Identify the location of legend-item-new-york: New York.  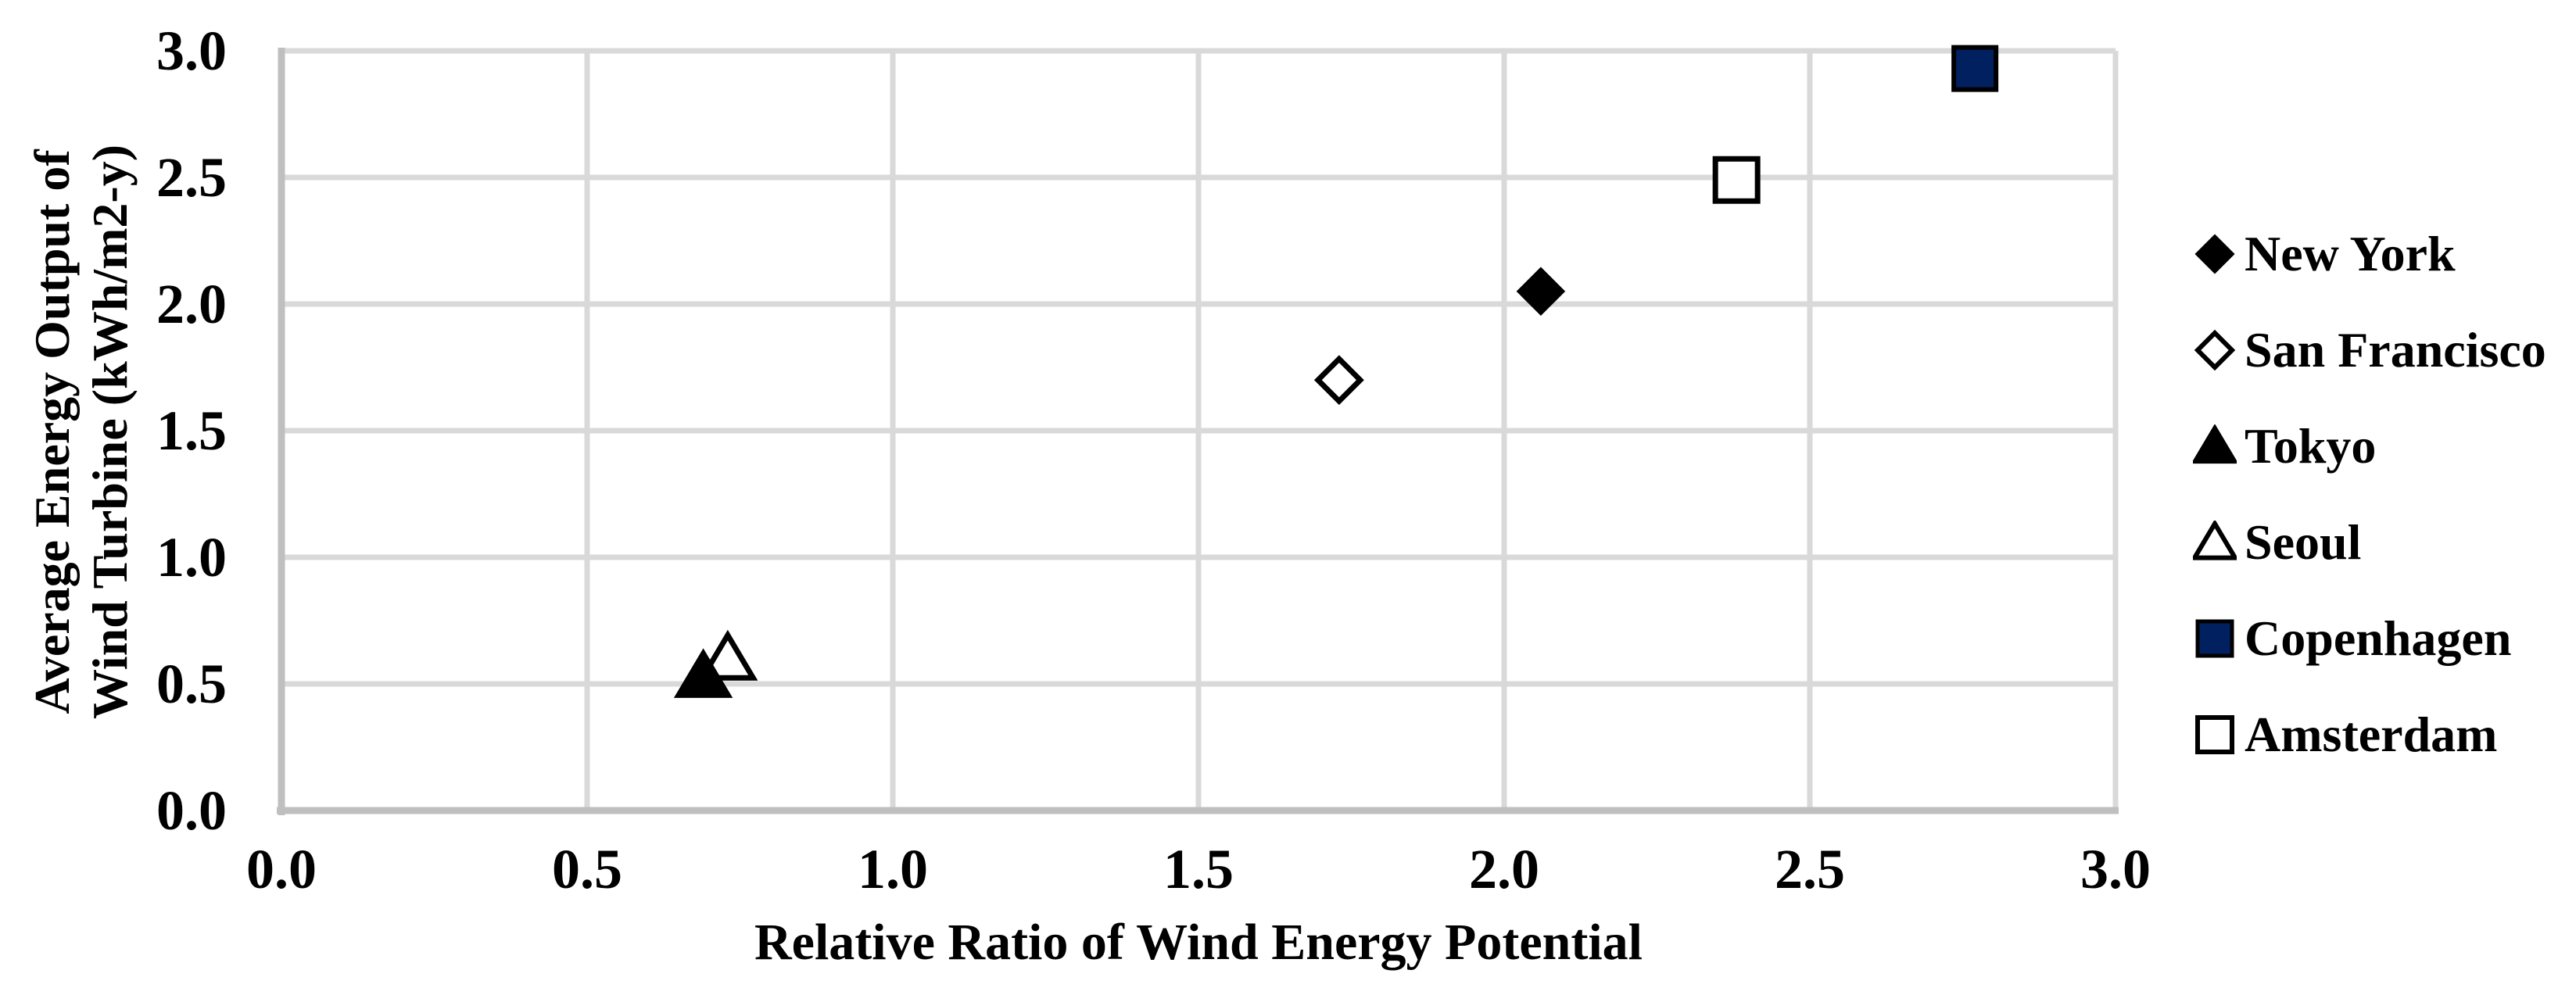
(2369, 254).